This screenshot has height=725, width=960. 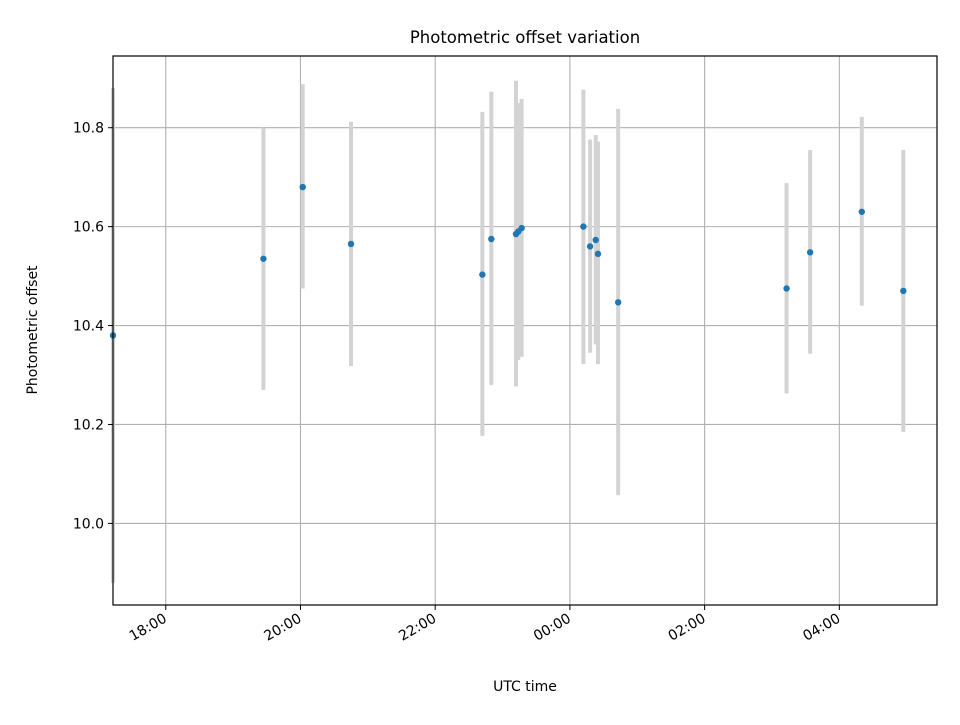 I want to click on y-tick-label: 10.2, so click(x=88, y=425).